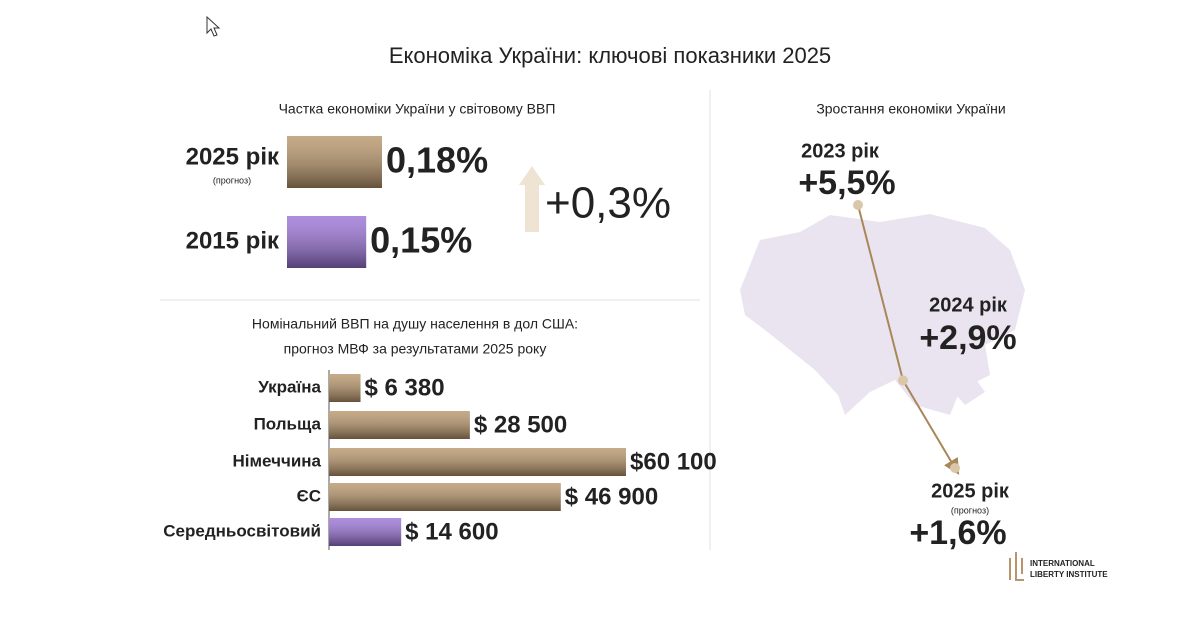 The width and height of the screenshot is (1196, 639). Describe the element at coordinates (957, 533) in the screenshot. I see `value-label: +1,6%` at that location.